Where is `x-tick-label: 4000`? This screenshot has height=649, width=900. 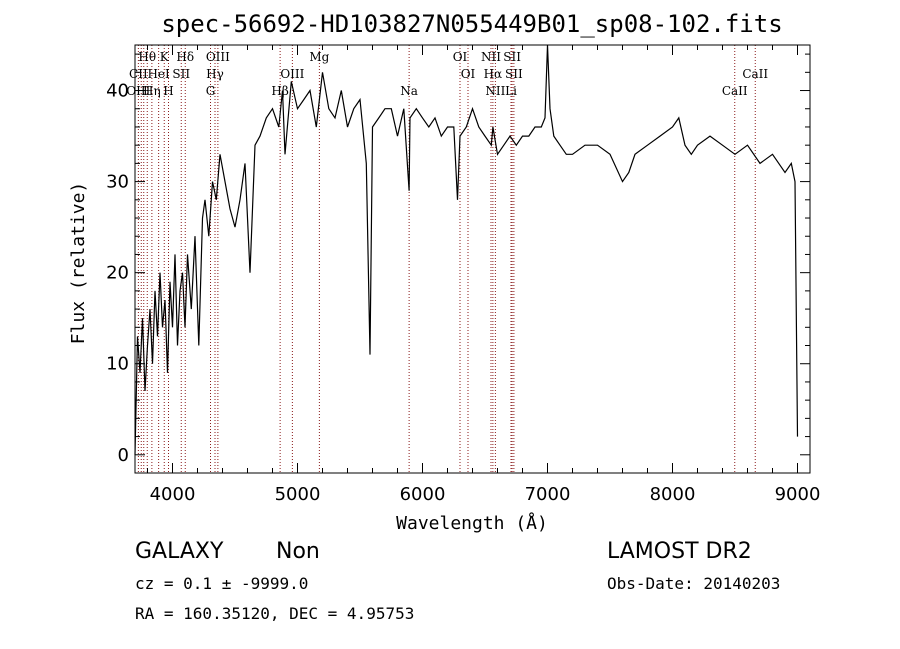
x-tick-label: 4000 is located at coordinates (173, 494).